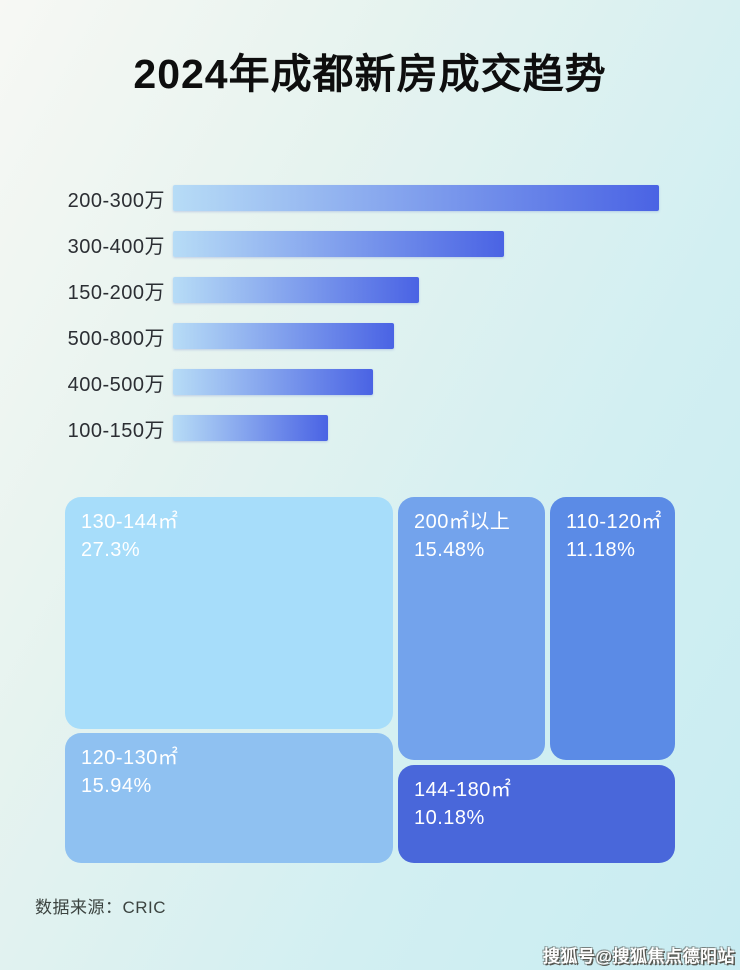 The height and width of the screenshot is (970, 740). Describe the element at coordinates (130, 758) in the screenshot. I see `treemap-box-label: 120-130㎡` at that location.